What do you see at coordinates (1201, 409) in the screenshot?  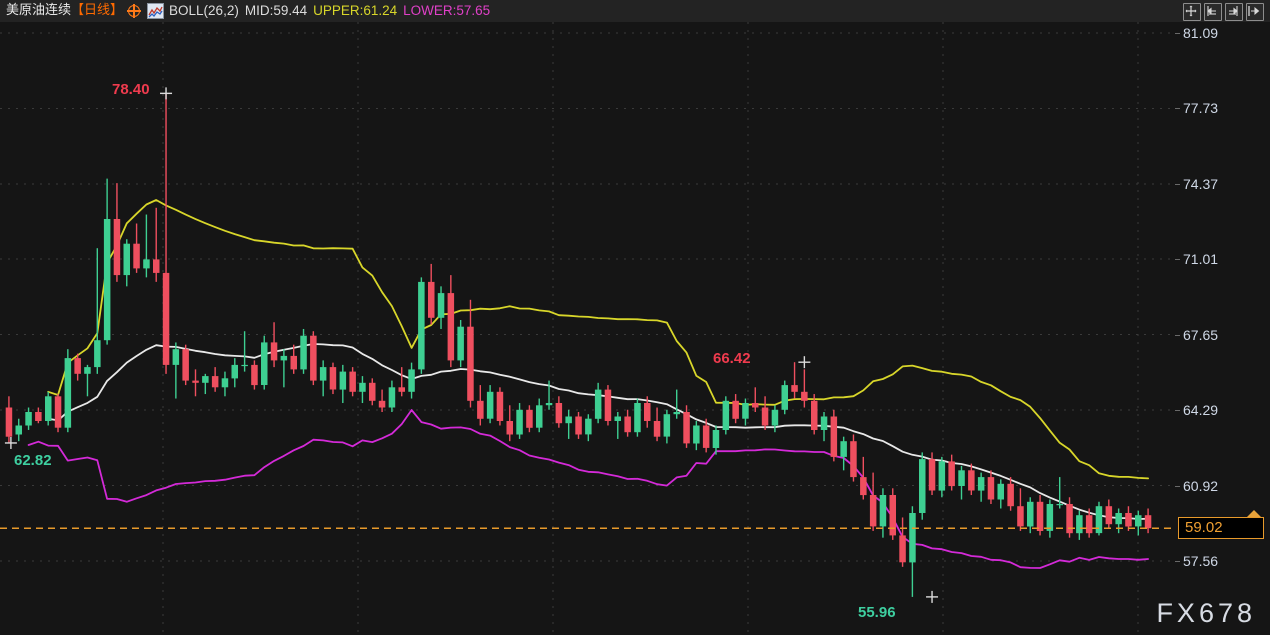 I see `axis-tick-label: 64.29` at bounding box center [1201, 409].